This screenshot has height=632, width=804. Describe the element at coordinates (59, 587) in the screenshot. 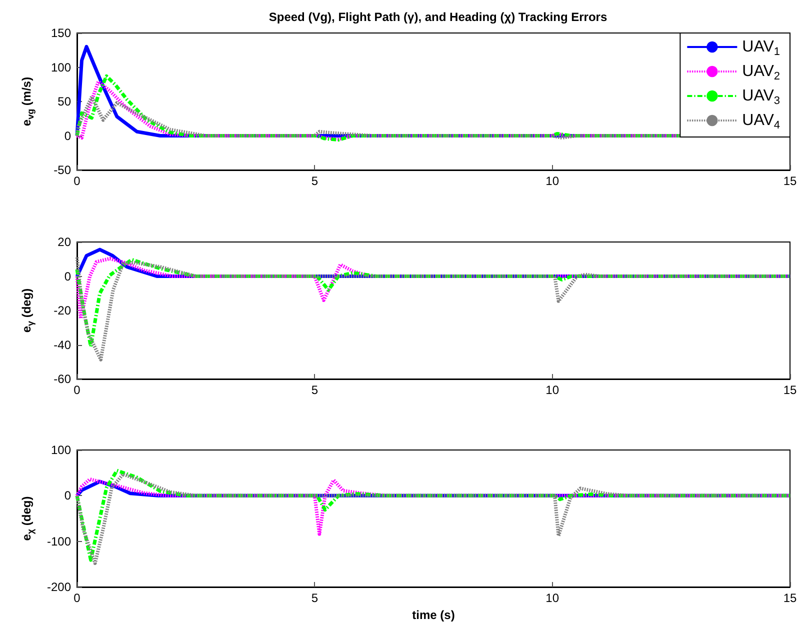

I see `y-tick-label: -200` at that location.